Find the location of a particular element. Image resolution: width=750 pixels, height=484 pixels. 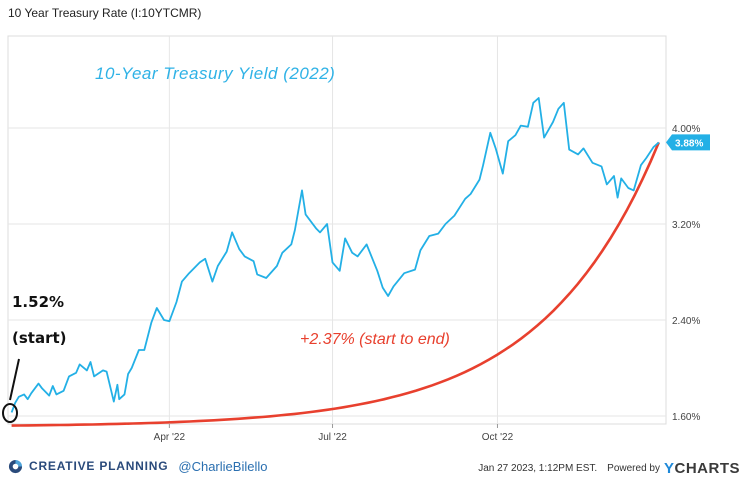

last-value-badge: 3.88% is located at coordinates (688, 142).